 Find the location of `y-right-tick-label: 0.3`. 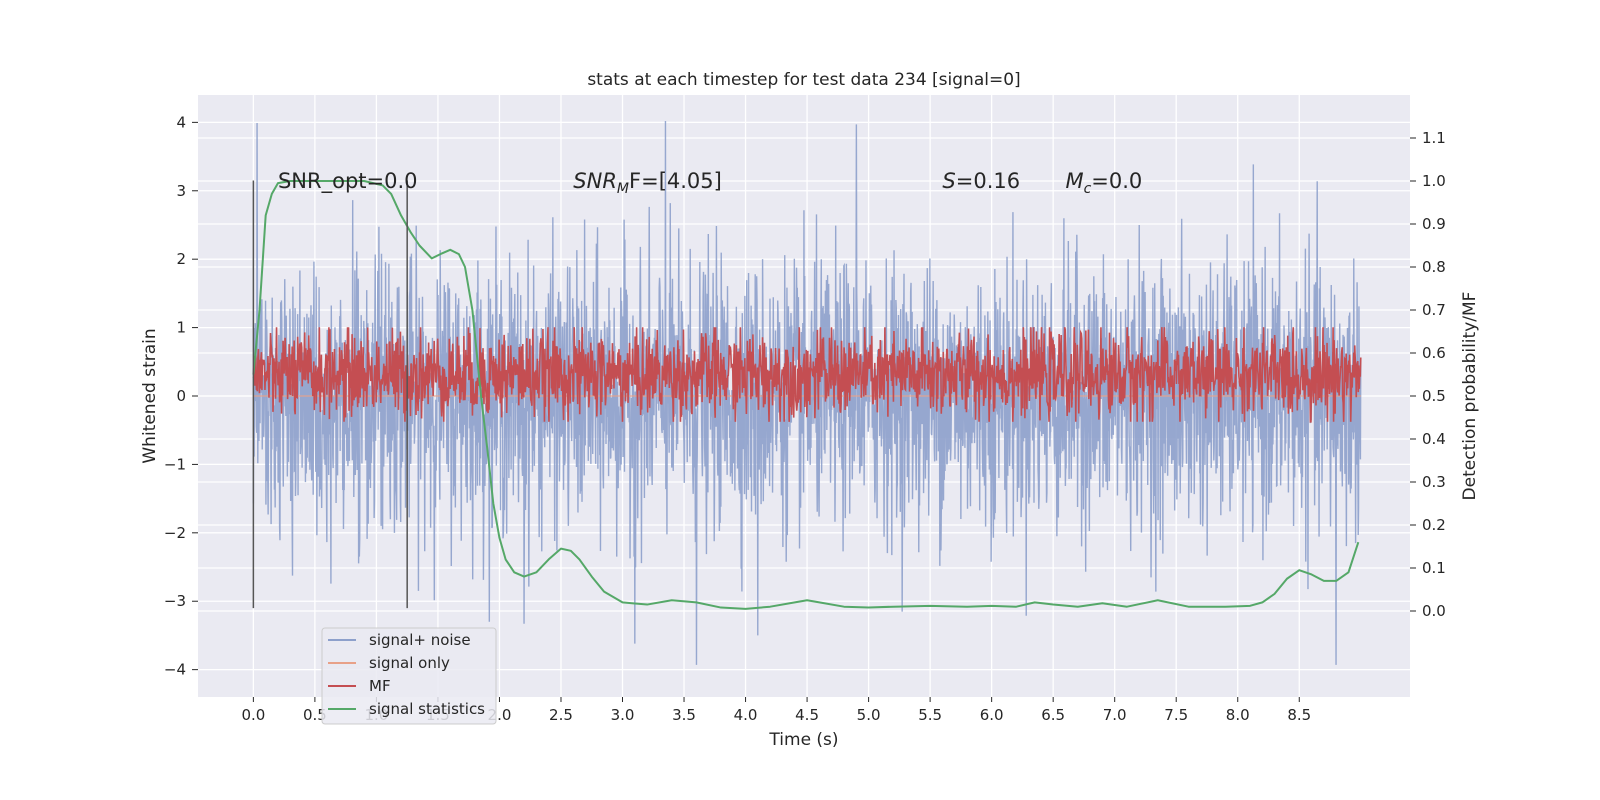

y-right-tick-label: 0.3 is located at coordinates (1434, 482).